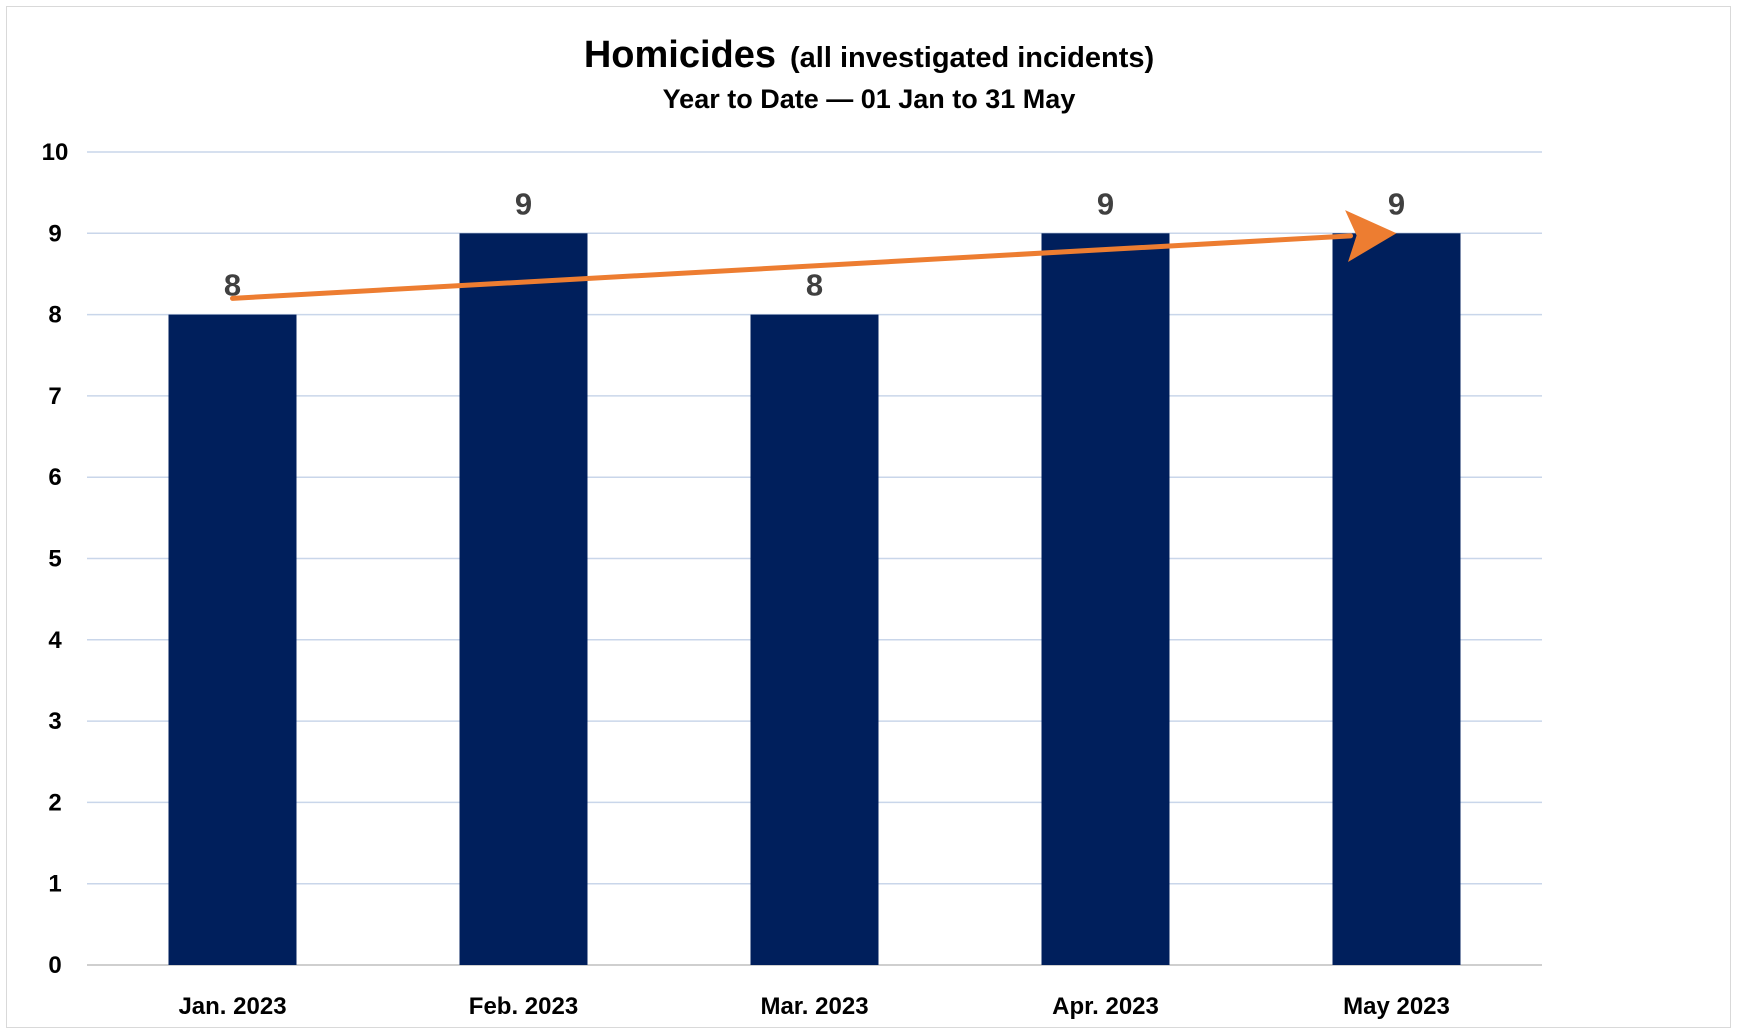 The width and height of the screenshot is (1739, 1036). I want to click on y-tick-label: 6, so click(54, 477).